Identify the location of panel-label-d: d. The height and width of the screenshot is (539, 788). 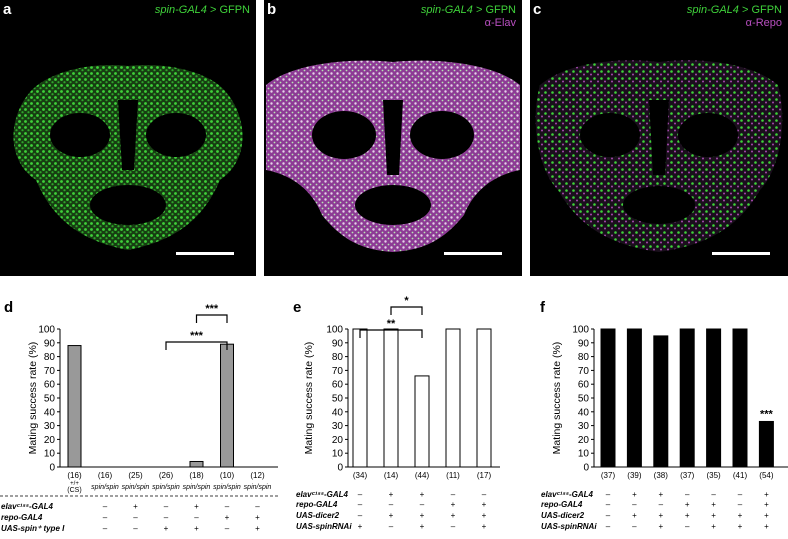
(9, 307).